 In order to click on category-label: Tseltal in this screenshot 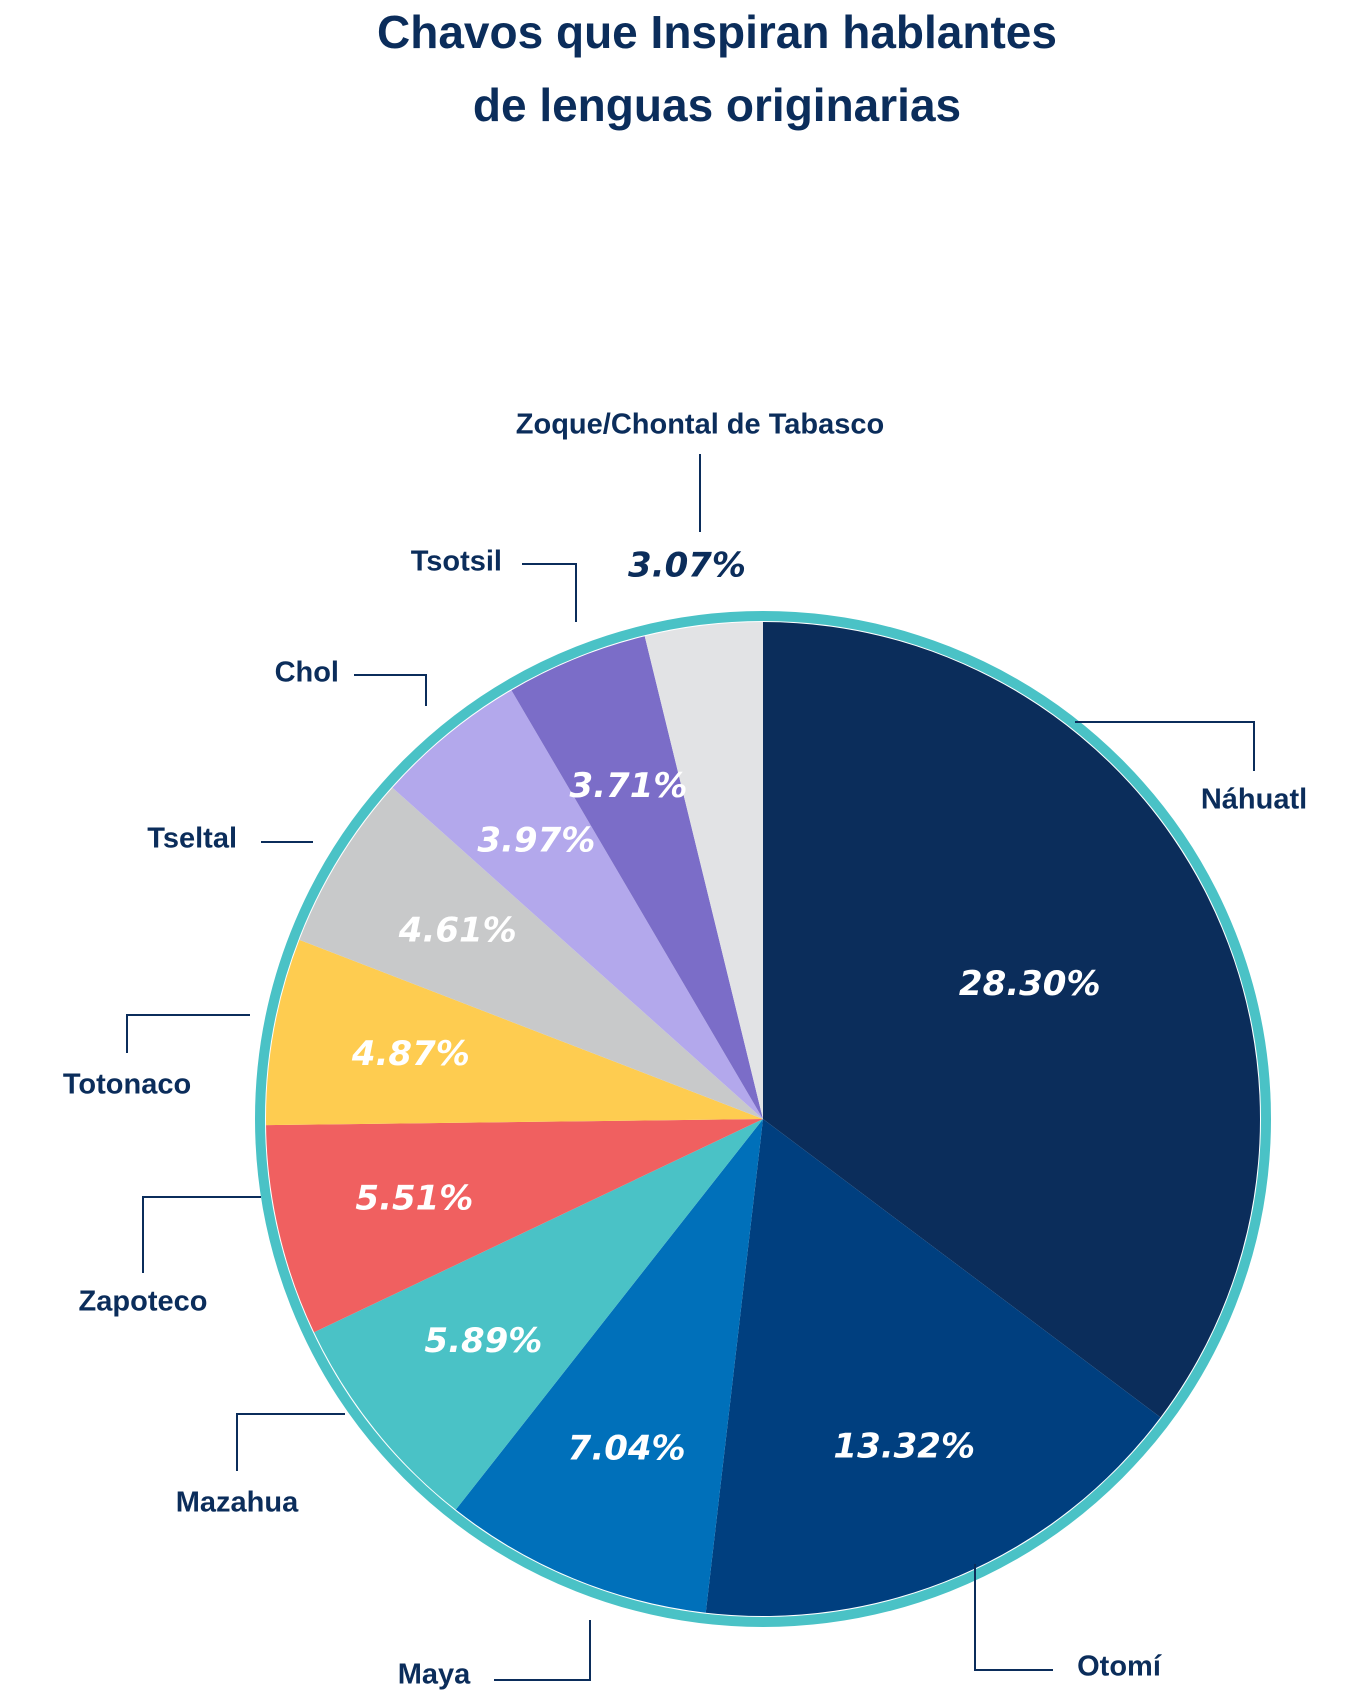, I will do `click(192, 839)`.